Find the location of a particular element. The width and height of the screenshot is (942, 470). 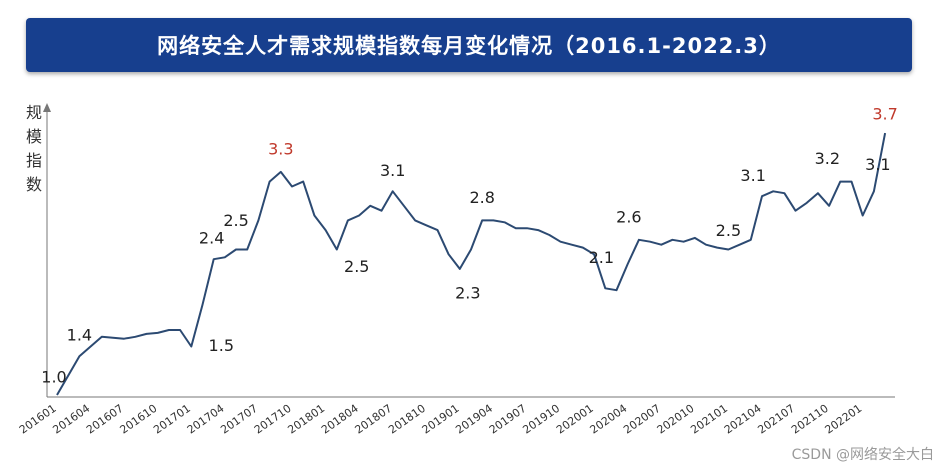

data-label: 1.4 is located at coordinates (79, 335).